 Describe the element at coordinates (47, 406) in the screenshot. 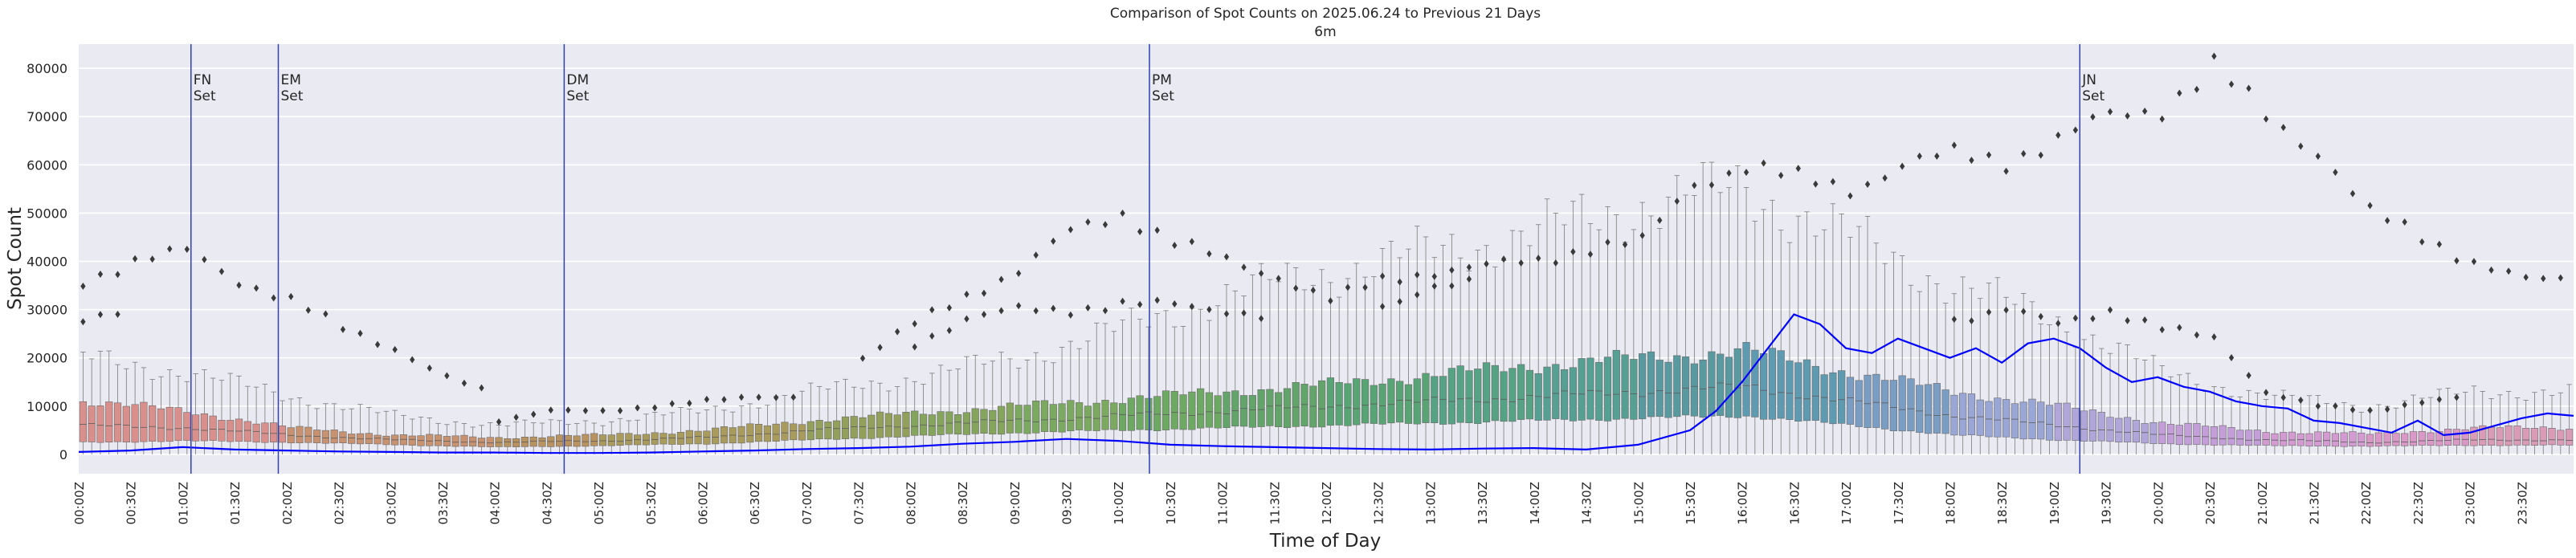

I see `y-tick-label: 10000` at that location.